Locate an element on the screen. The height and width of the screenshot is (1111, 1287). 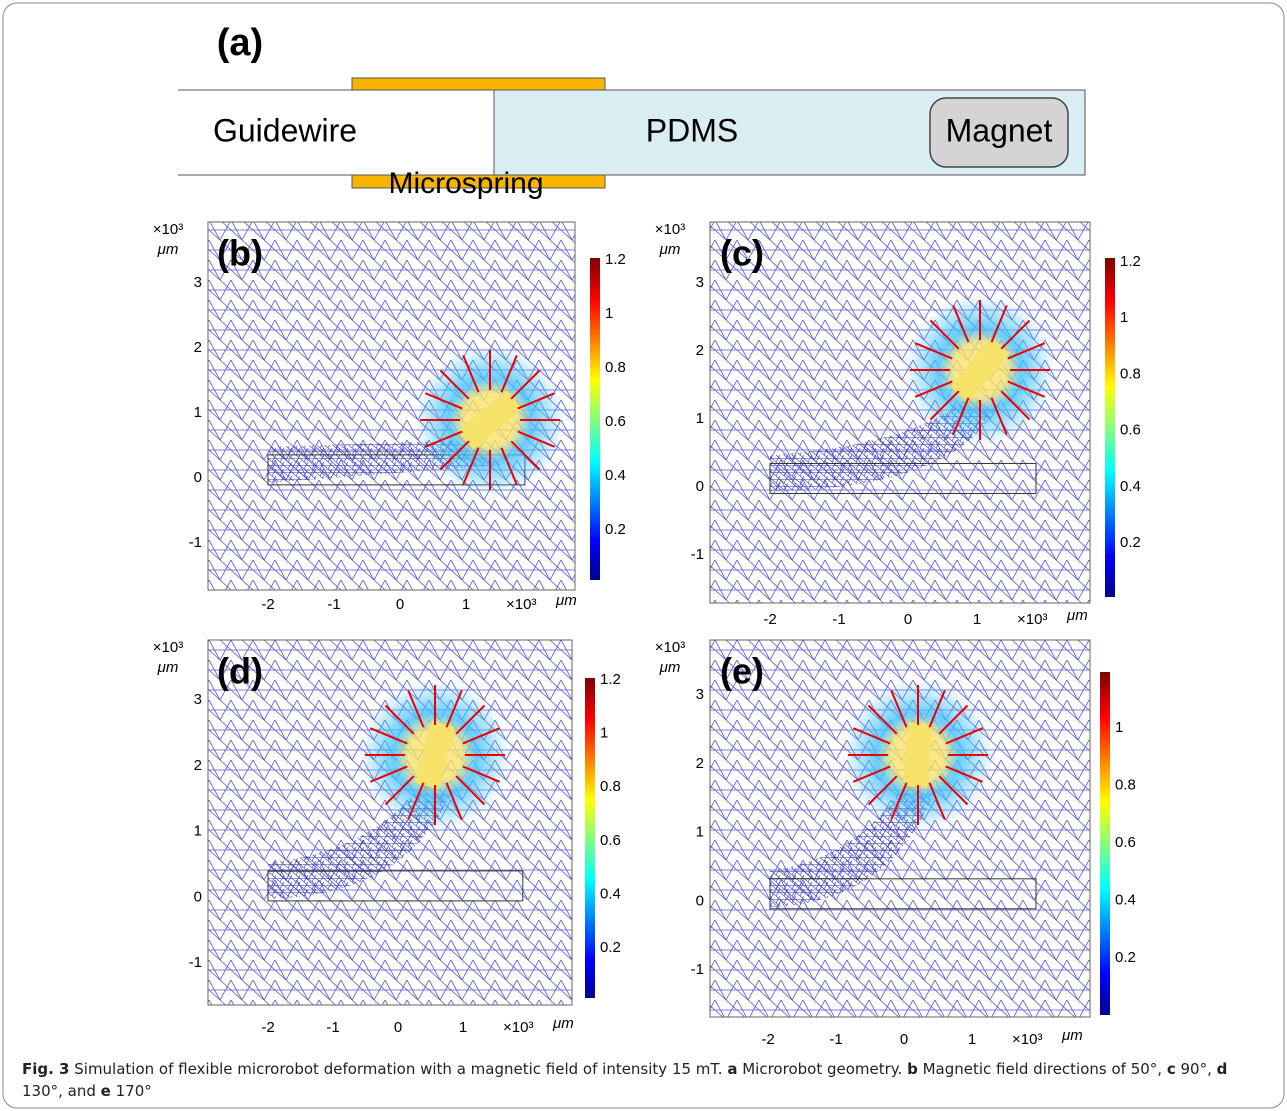
caption-text: Magnetic field directions of 50°, is located at coordinates (1042, 1069).